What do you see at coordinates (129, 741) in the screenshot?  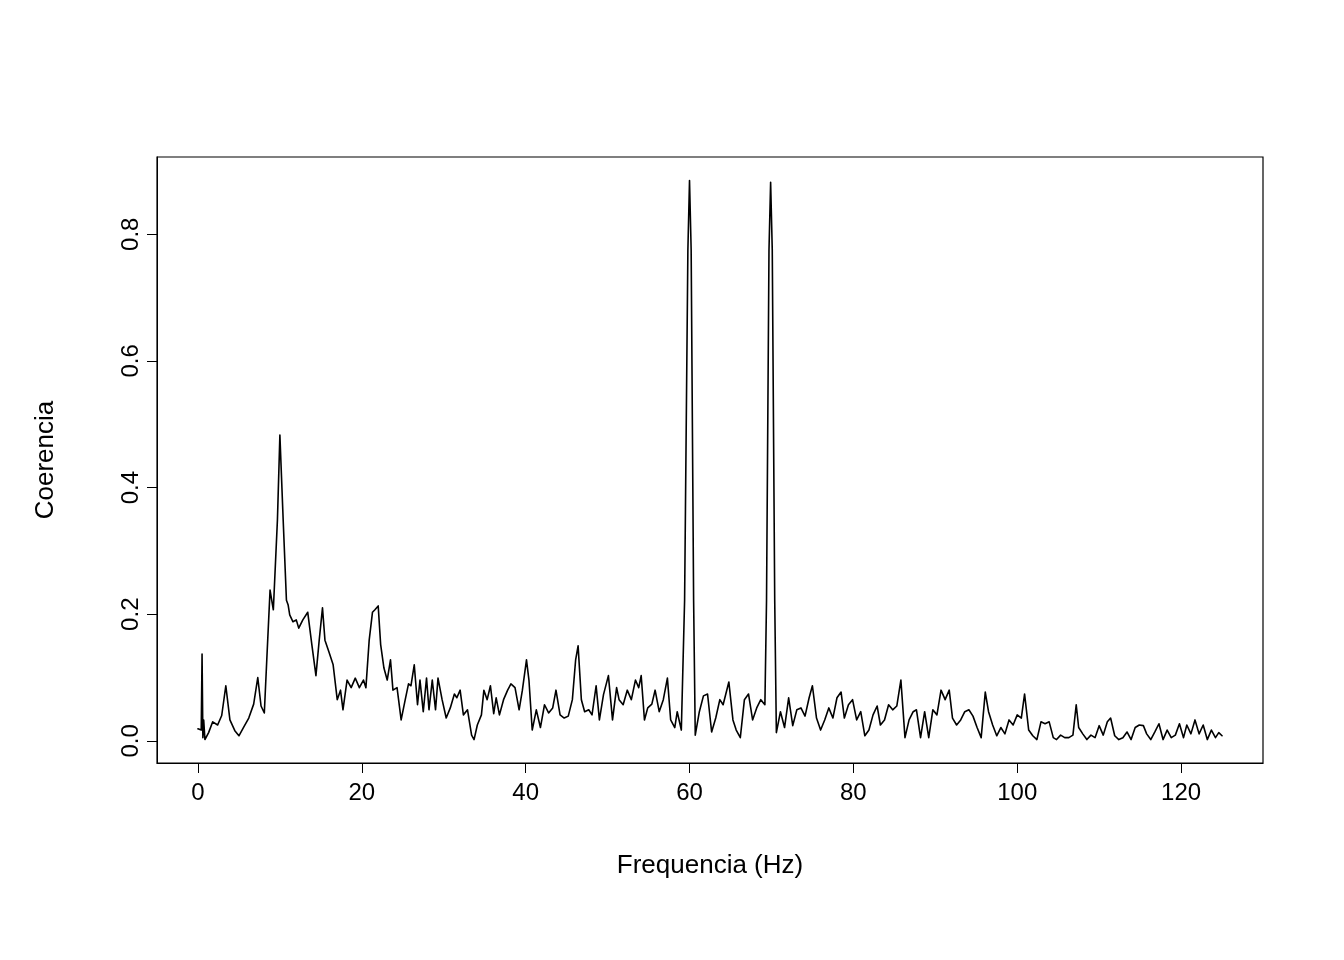 I see `y-tick-label: 0.0` at bounding box center [129, 741].